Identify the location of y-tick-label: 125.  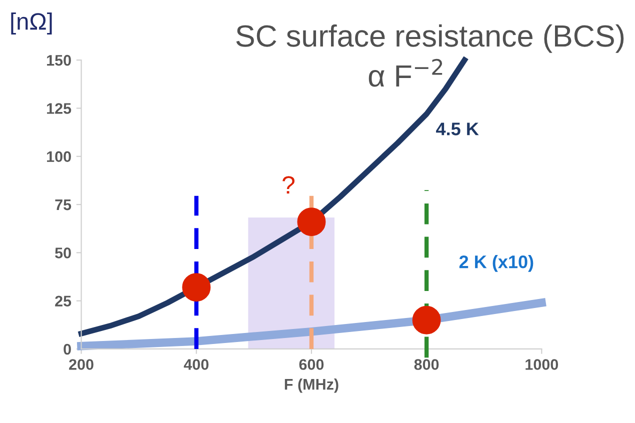
(59, 108).